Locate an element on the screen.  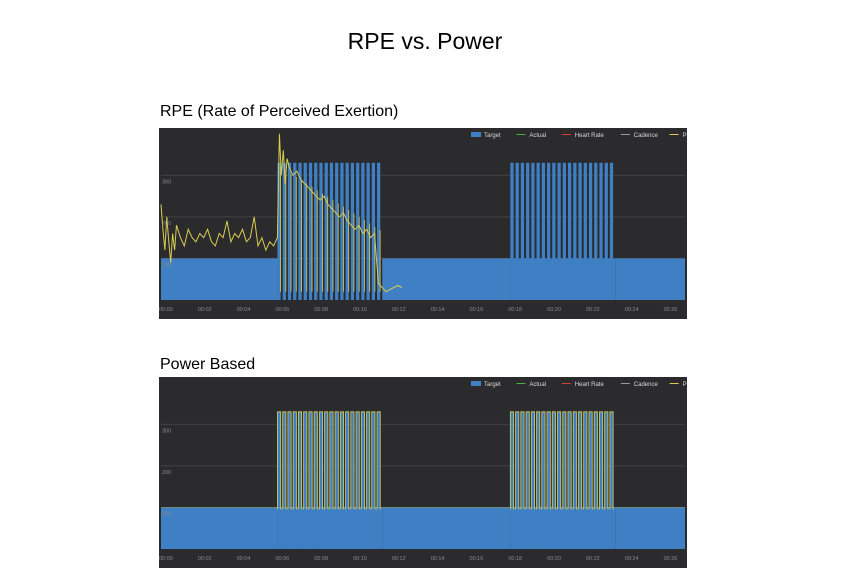
legend-label-0: Target is located at coordinates (492, 136).